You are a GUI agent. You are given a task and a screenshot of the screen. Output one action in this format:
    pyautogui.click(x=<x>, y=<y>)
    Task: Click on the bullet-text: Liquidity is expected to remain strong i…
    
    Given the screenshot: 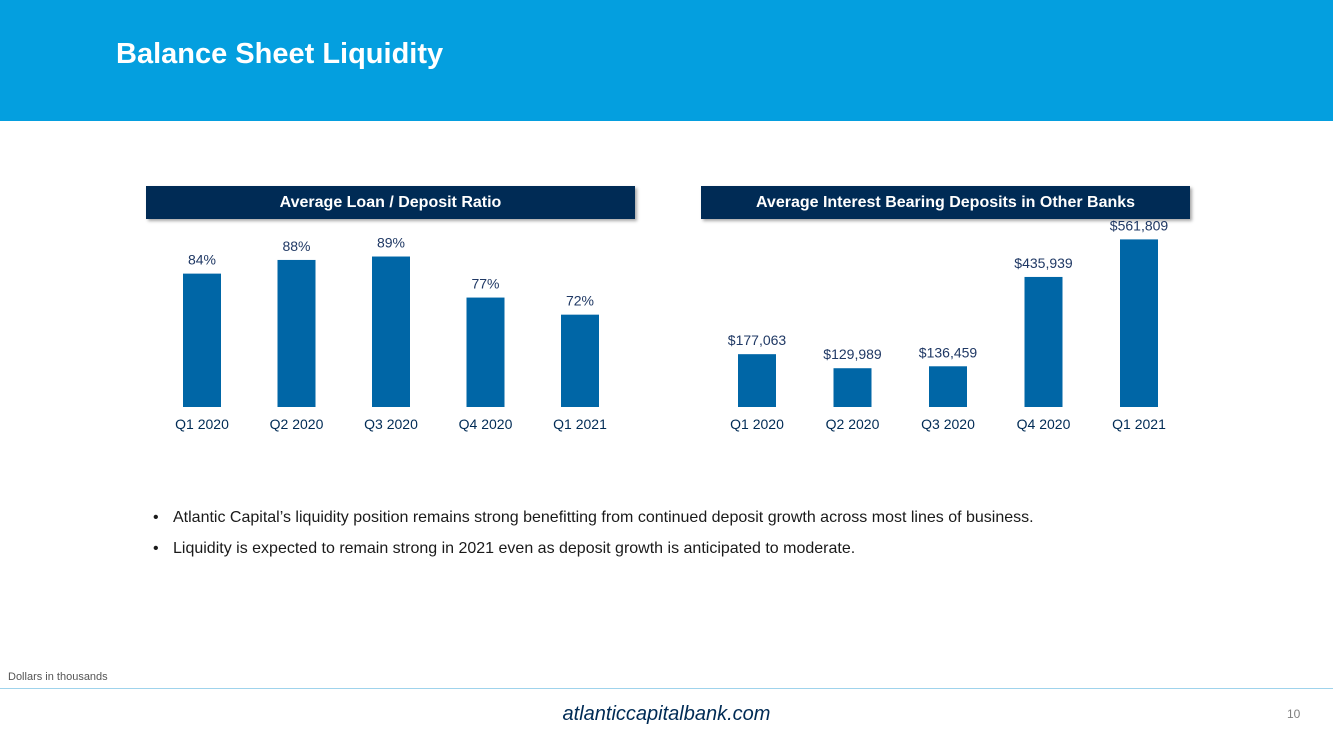 What is the action you would take?
    pyautogui.click(x=514, y=548)
    